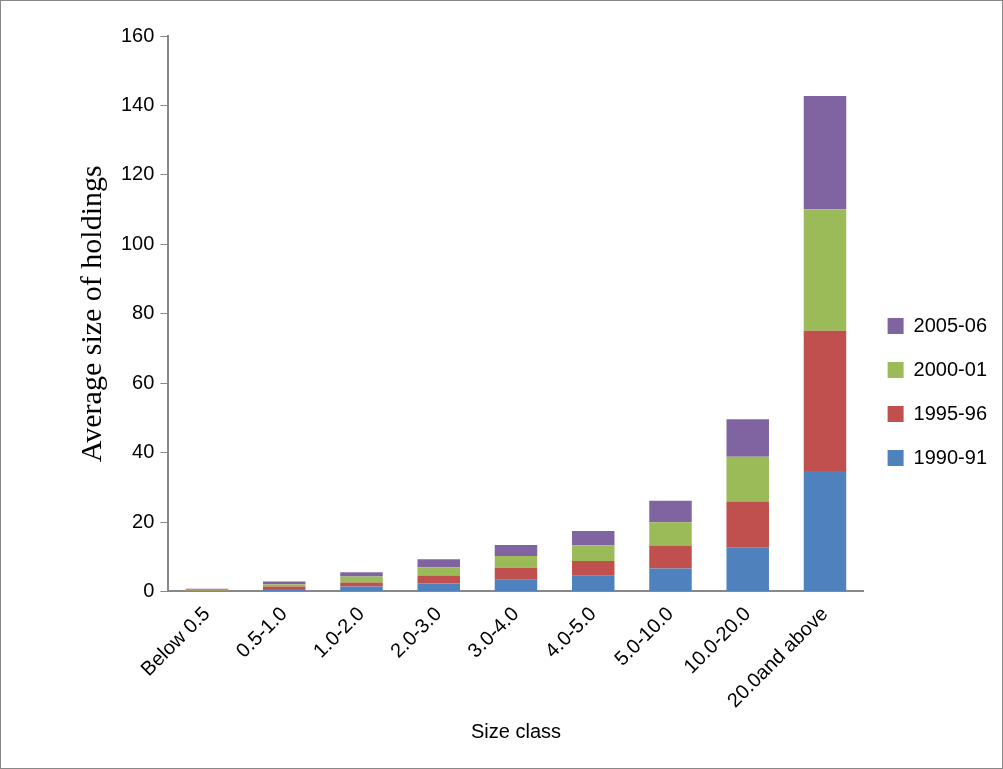  What do you see at coordinates (137, 242) in the screenshot?
I see `y-tick-label: 100` at bounding box center [137, 242].